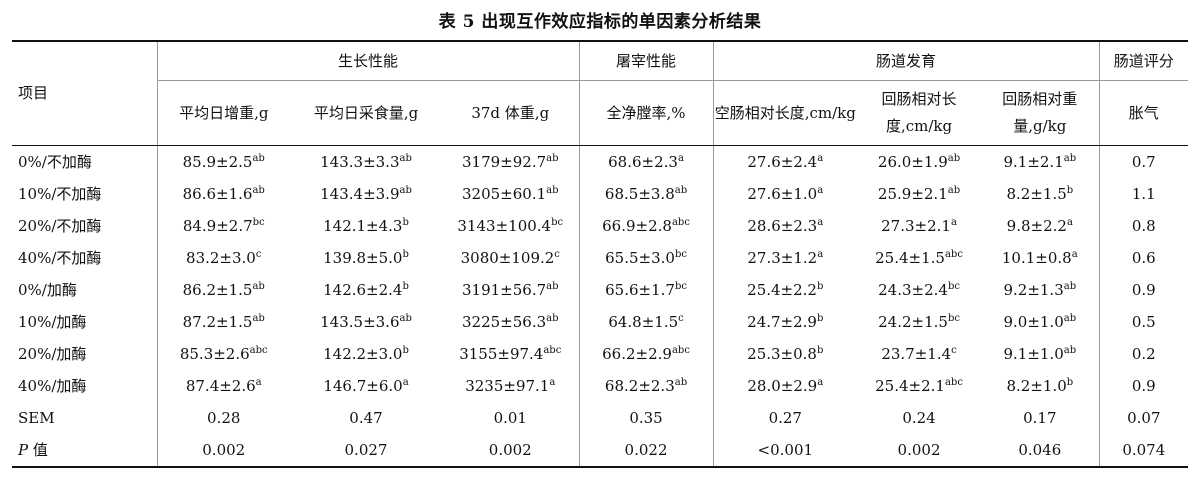 This screenshot has width=1200, height=480. I want to click on table-cell: 9.0±1.0ab, so click(1040, 322).